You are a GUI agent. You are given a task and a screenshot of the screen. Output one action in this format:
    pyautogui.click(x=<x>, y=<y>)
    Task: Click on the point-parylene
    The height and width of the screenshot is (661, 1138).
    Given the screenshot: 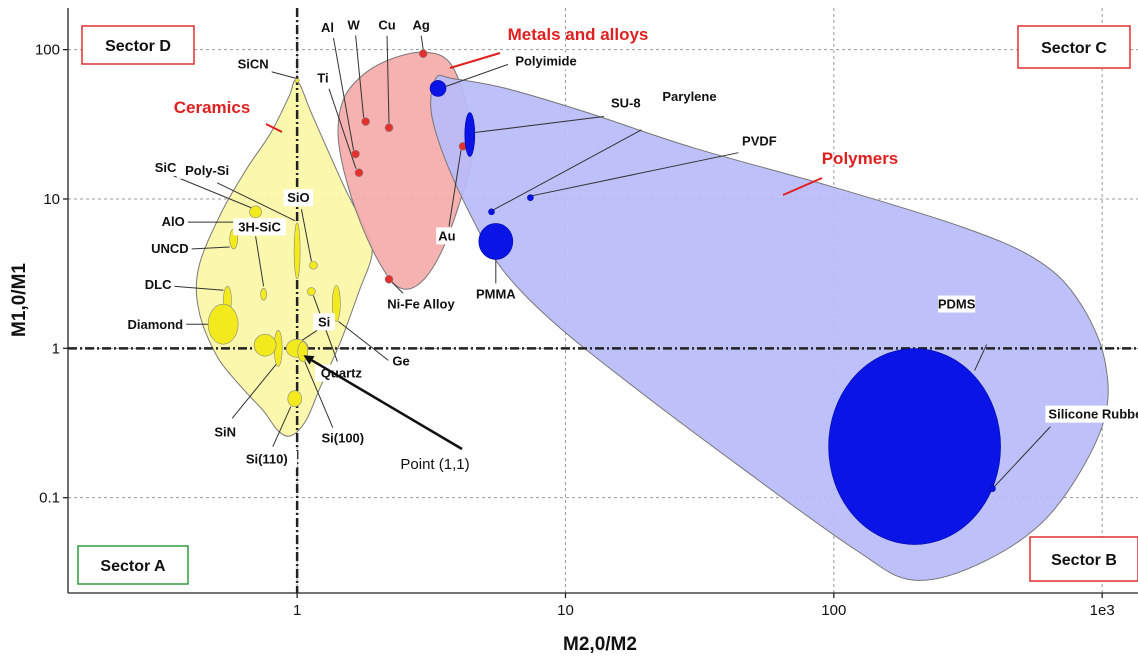 What is the action you would take?
    pyautogui.click(x=491, y=212)
    